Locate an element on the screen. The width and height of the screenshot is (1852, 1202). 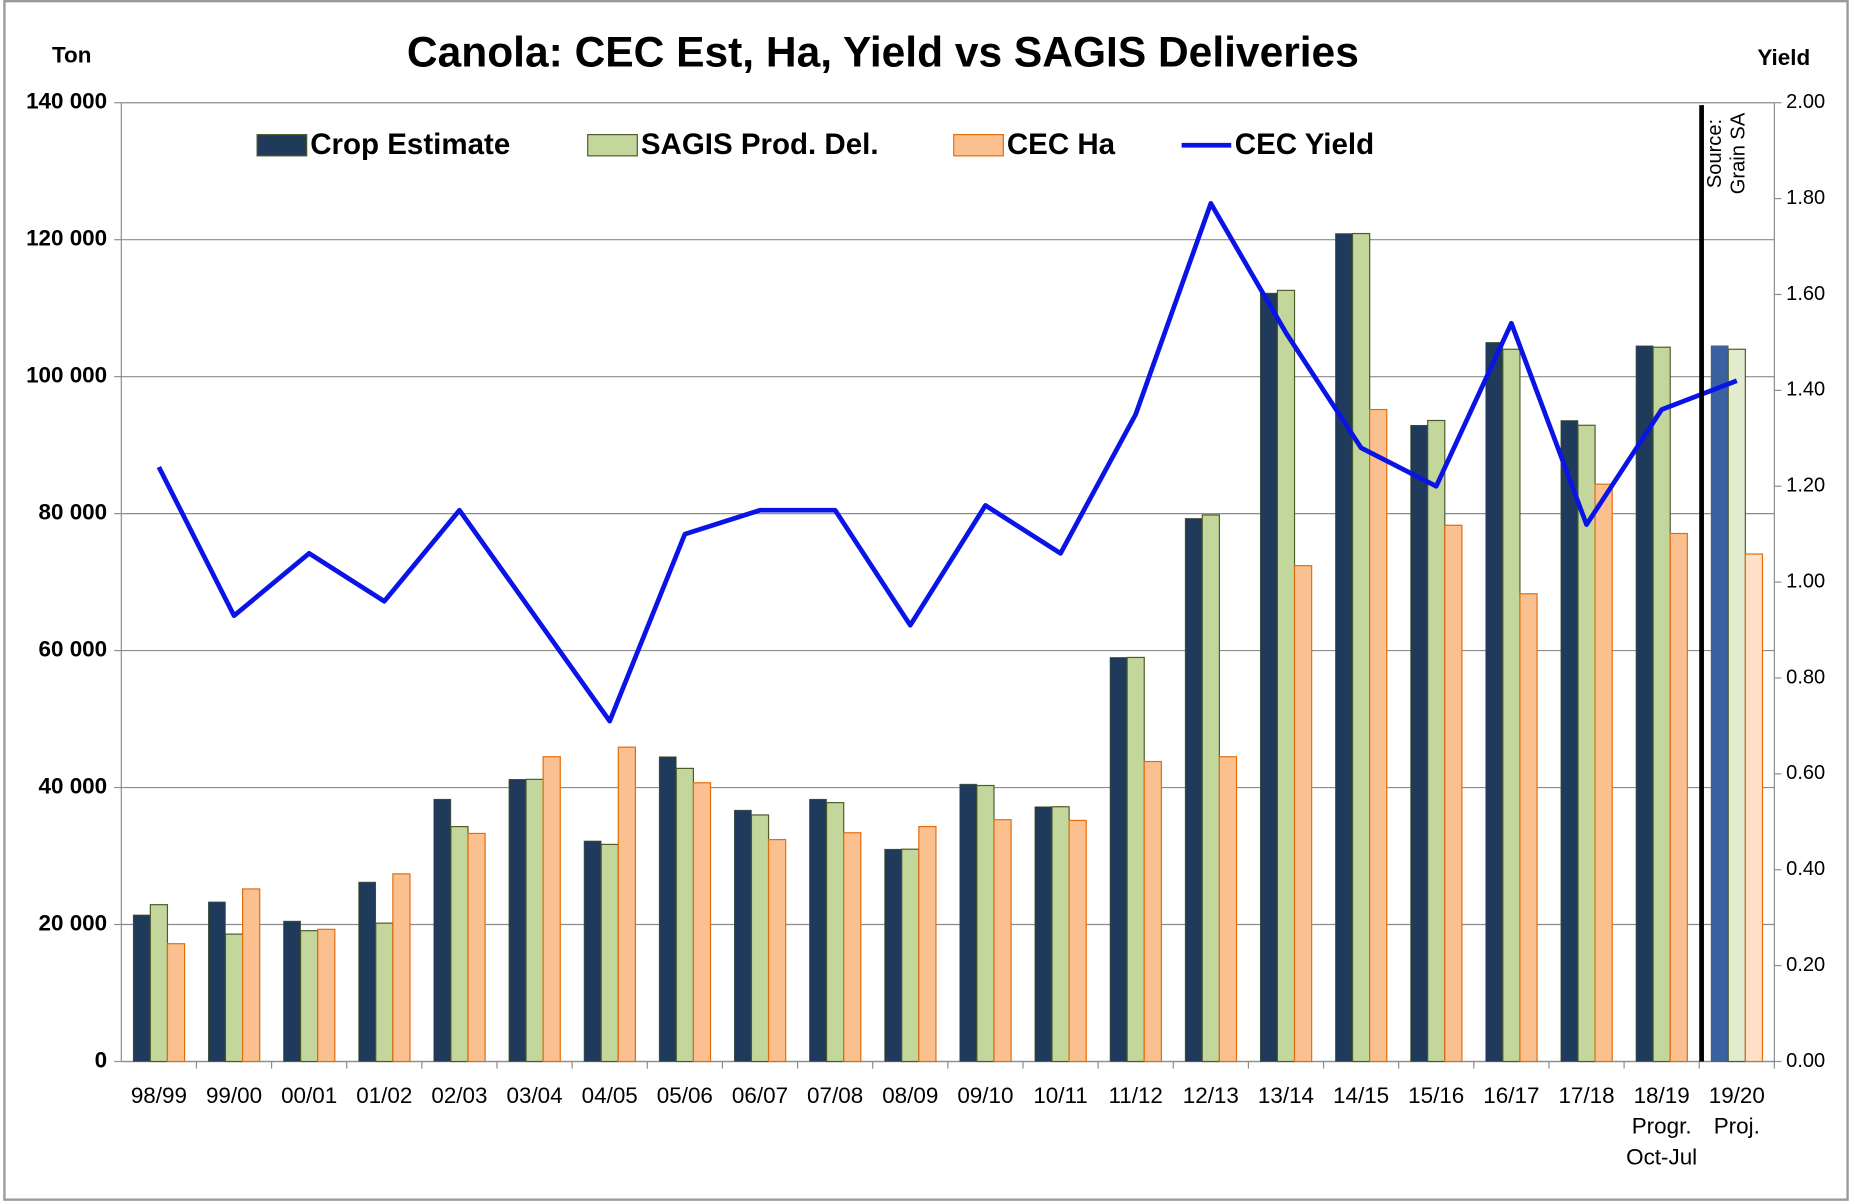
x-tick-label-line: Progr. is located at coordinates (1662, 1126).